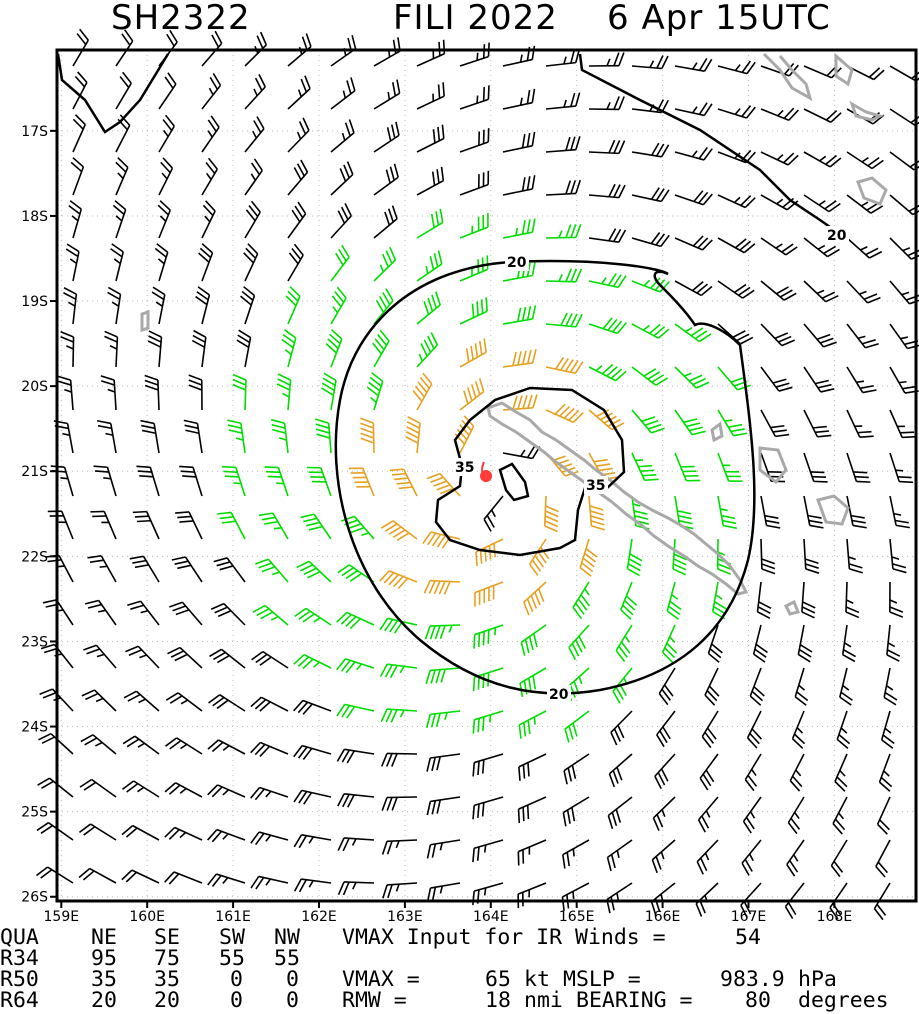 Image resolution: width=919 pixels, height=1014 pixels. What do you see at coordinates (577, 917) in the screenshot?
I see `x-tick-label: 165E` at bounding box center [577, 917].